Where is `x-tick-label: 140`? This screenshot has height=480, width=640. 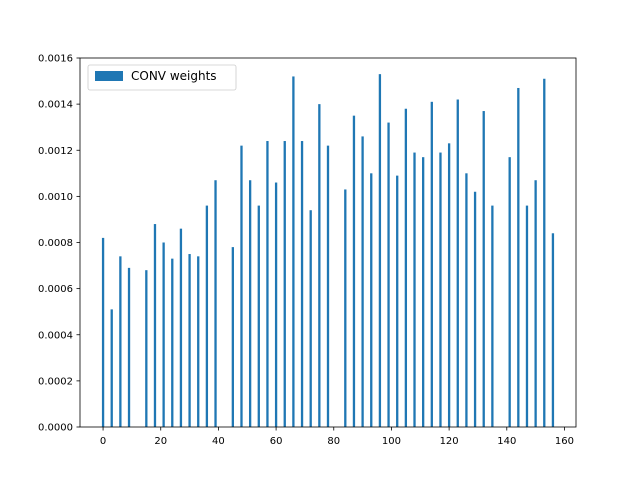
x-tick-label: 140 is located at coordinates (506, 441).